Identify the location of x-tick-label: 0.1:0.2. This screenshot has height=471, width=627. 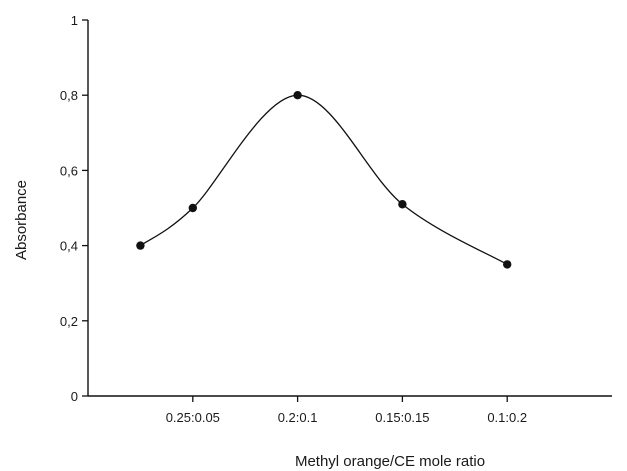
(507, 417).